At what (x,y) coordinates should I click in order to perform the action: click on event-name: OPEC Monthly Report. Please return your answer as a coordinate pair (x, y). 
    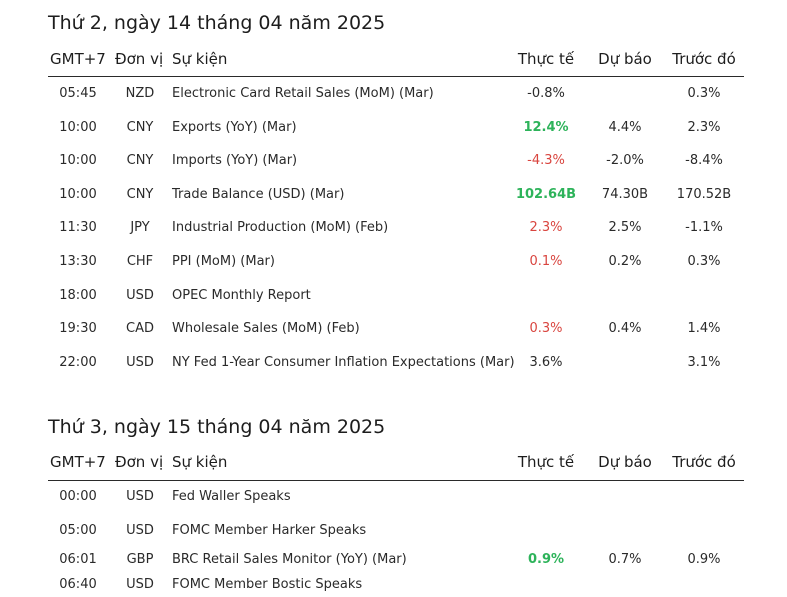
    Looking at the image, I should click on (241, 295).